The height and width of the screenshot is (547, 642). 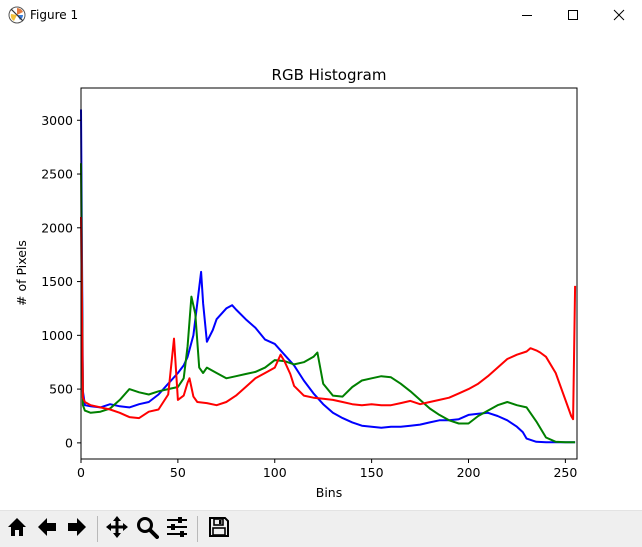 What do you see at coordinates (329, 492) in the screenshot?
I see `x-axis-label: Bins` at bounding box center [329, 492].